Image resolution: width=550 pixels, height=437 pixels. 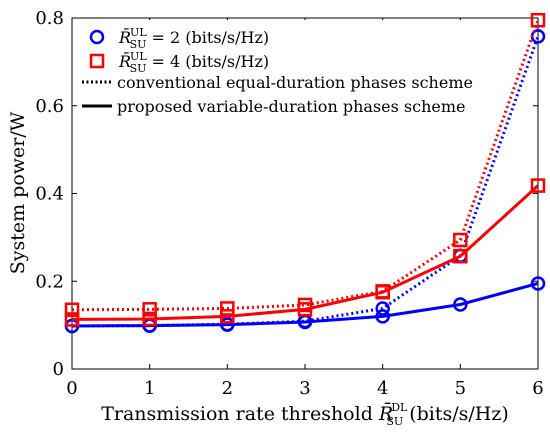 What do you see at coordinates (138, 68) in the screenshot?
I see `legend-r4-sub: SU` at bounding box center [138, 68].